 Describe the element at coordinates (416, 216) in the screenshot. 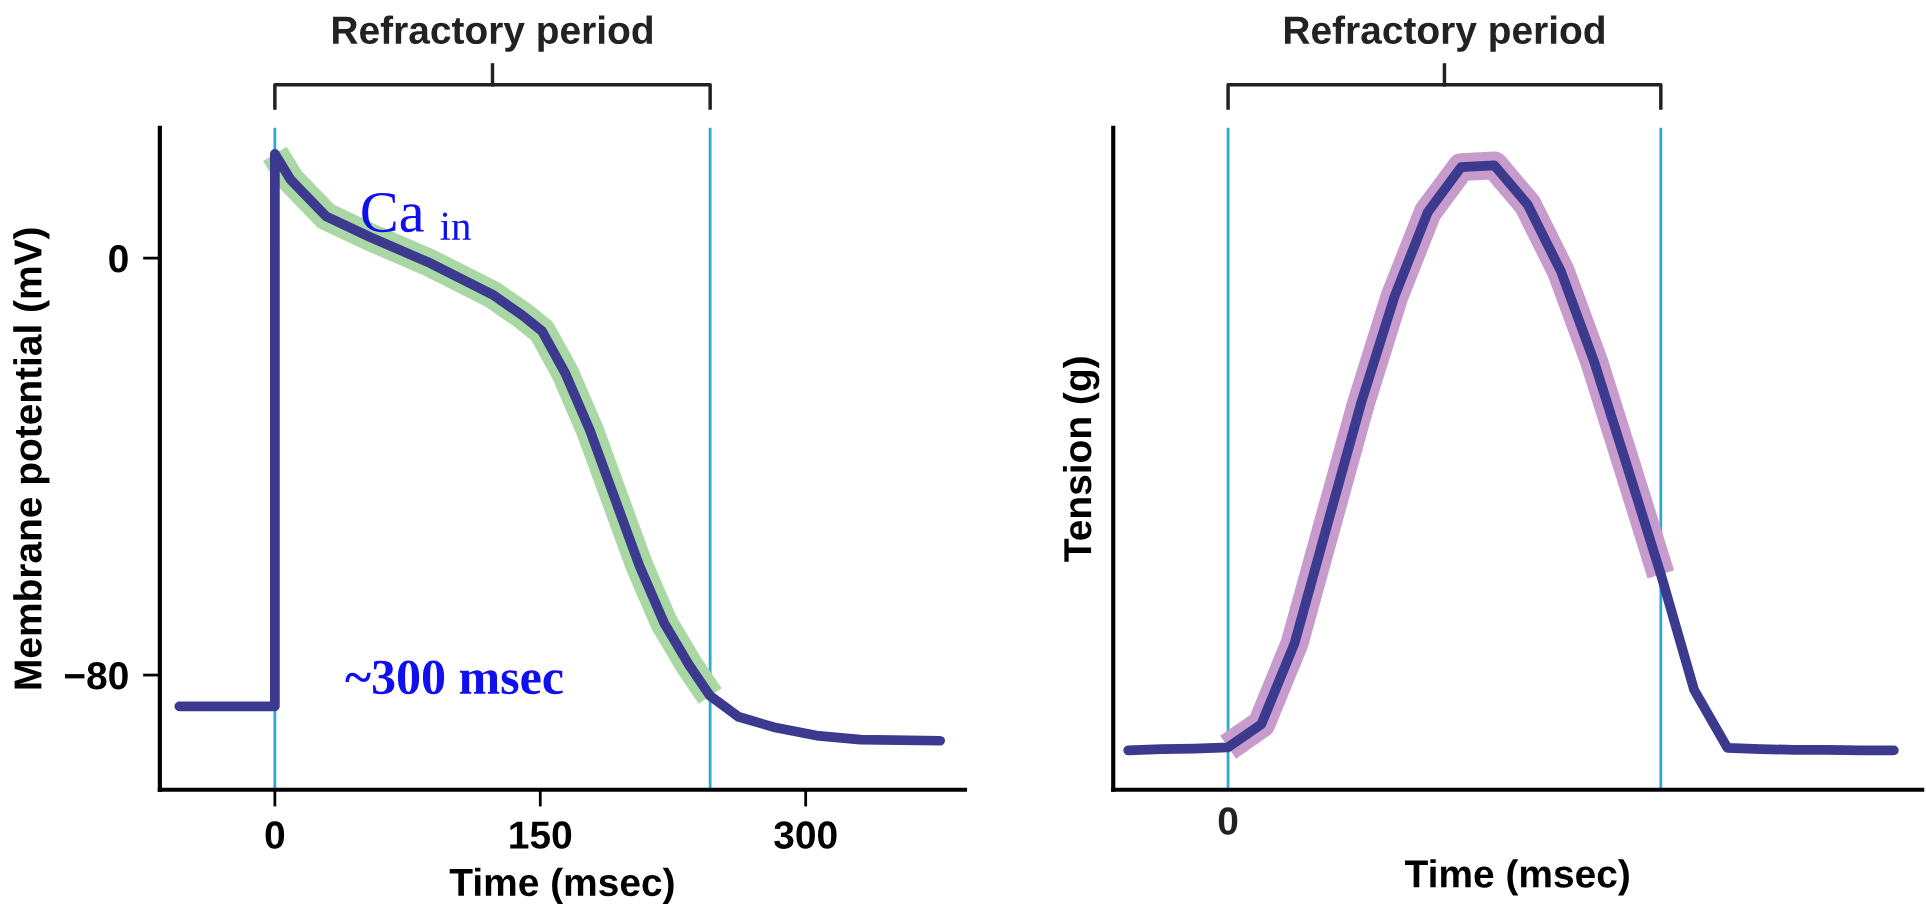

I see `annotation: Ca $_{in}$` at that location.